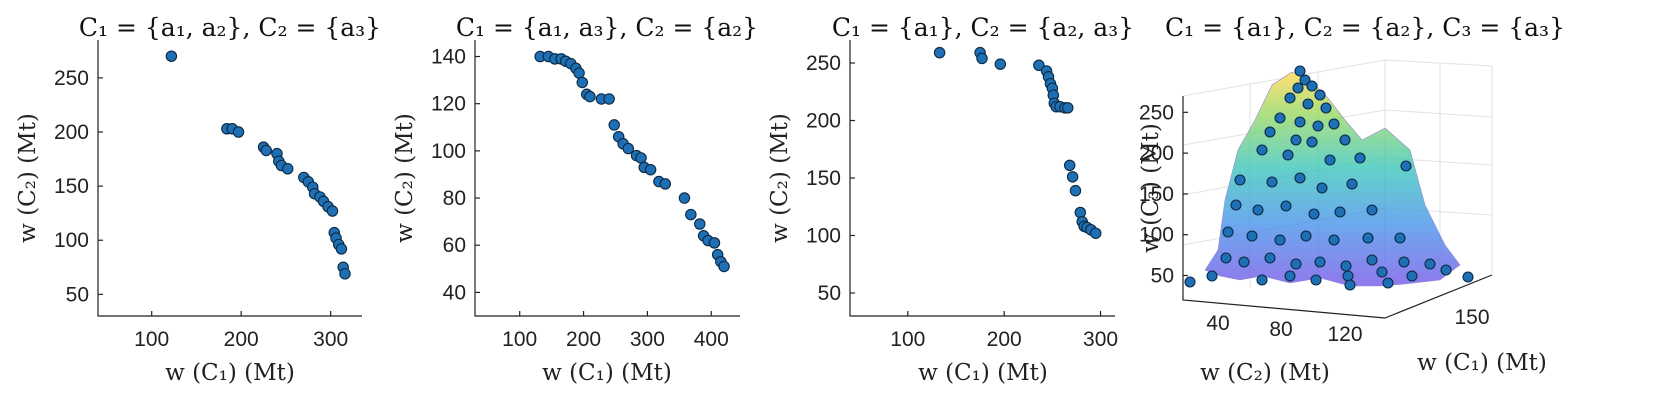 The height and width of the screenshot is (417, 1661). What do you see at coordinates (1365, 27) in the screenshot?
I see `panel-title: C₁ = {a₁}, C₂ = {a₂}, C₃ = {a₃}` at bounding box center [1365, 27].